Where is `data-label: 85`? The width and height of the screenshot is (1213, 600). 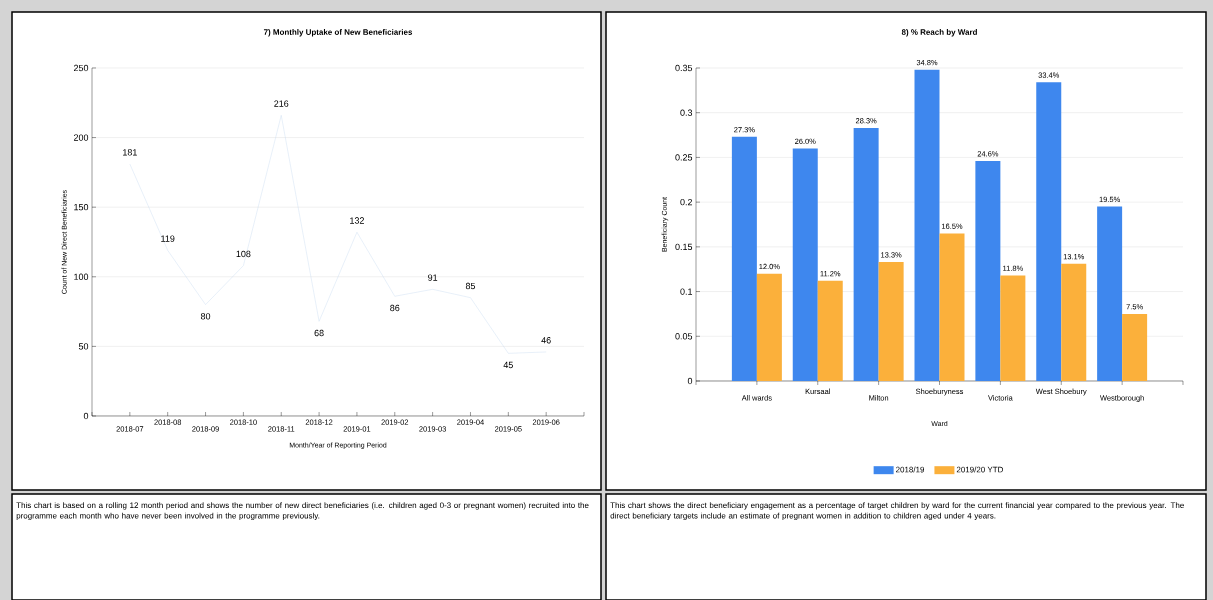 data-label: 85 is located at coordinates (470, 286).